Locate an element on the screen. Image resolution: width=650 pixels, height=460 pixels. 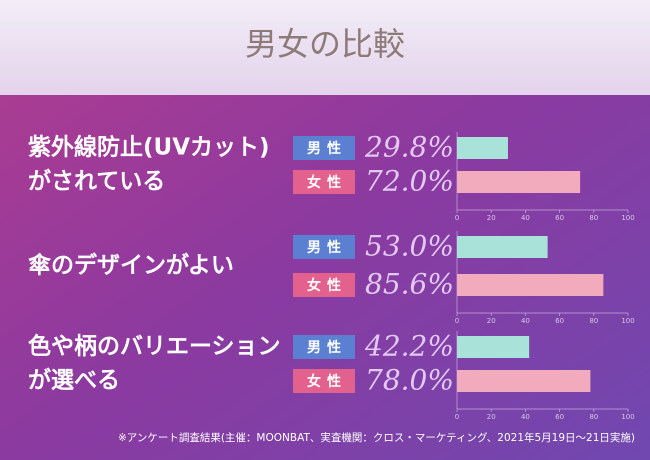
value-label: 72.0% is located at coordinates (409, 181).